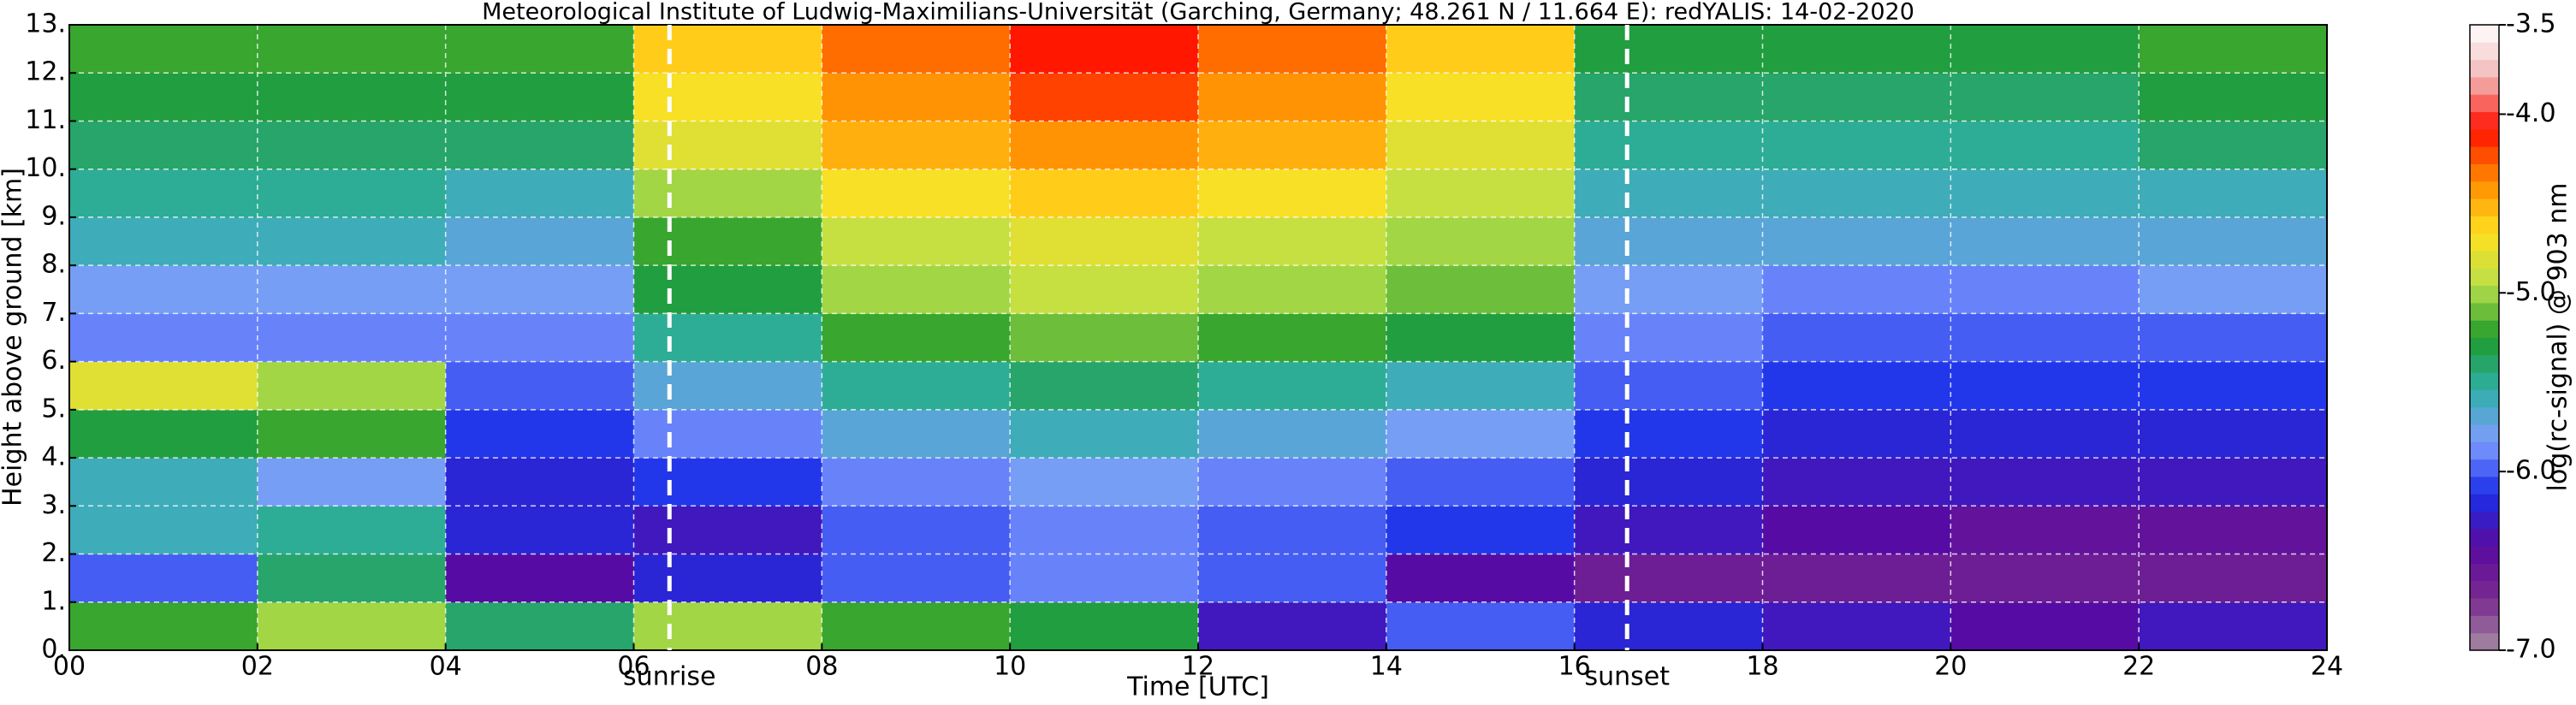 The width and height of the screenshot is (2576, 705). Describe the element at coordinates (2558, 337) in the screenshot. I see `colorbar-label: log(rc-signal) @ 903 nm` at that location.